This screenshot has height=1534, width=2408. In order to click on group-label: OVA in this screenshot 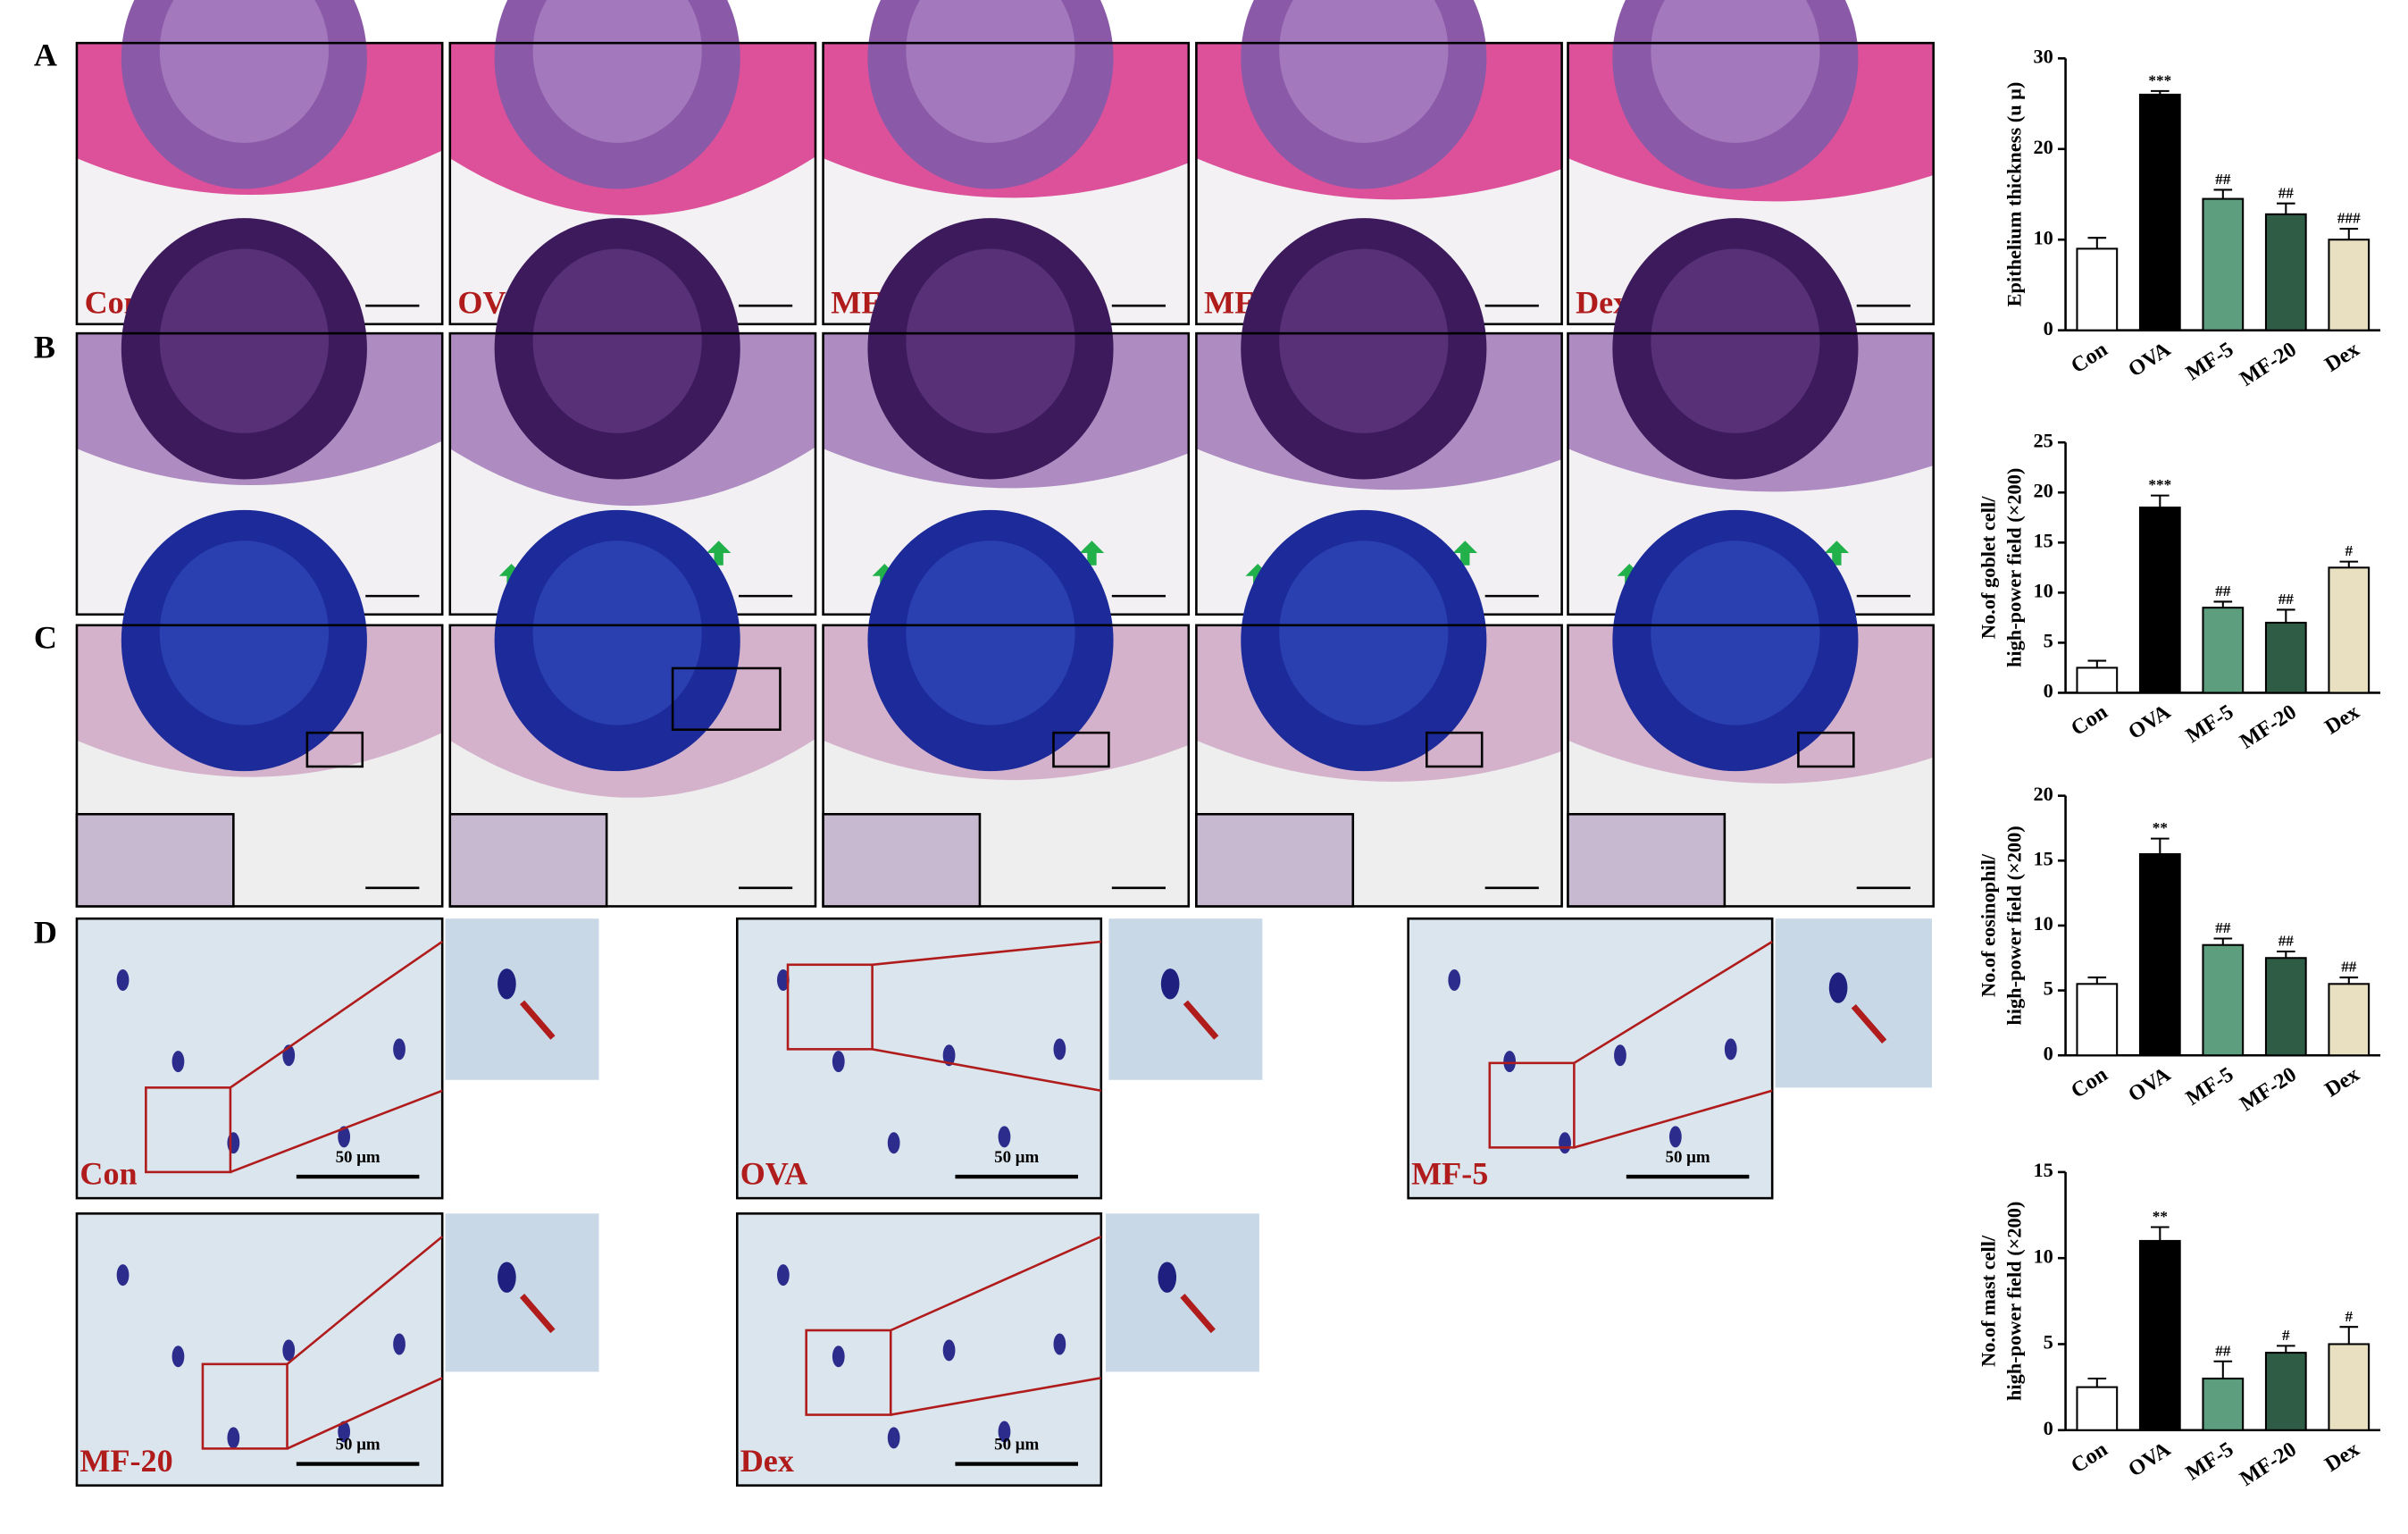, I will do `click(774, 1173)`.